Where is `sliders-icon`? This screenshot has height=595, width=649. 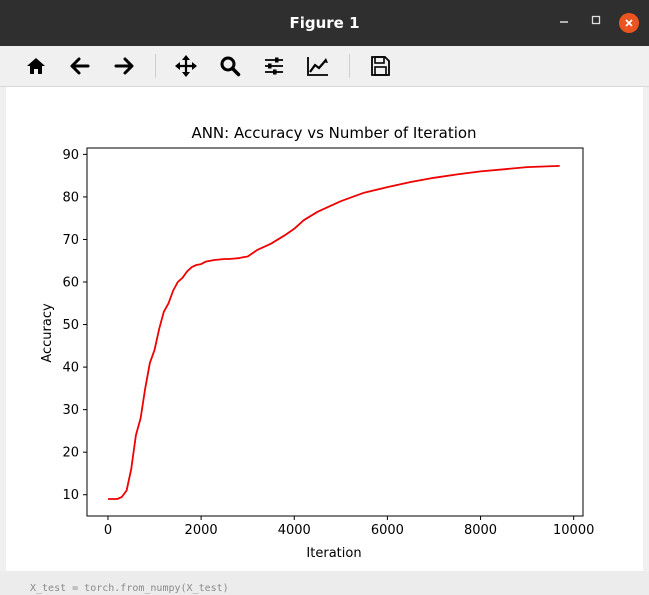 sliders-icon is located at coordinates (274, 66).